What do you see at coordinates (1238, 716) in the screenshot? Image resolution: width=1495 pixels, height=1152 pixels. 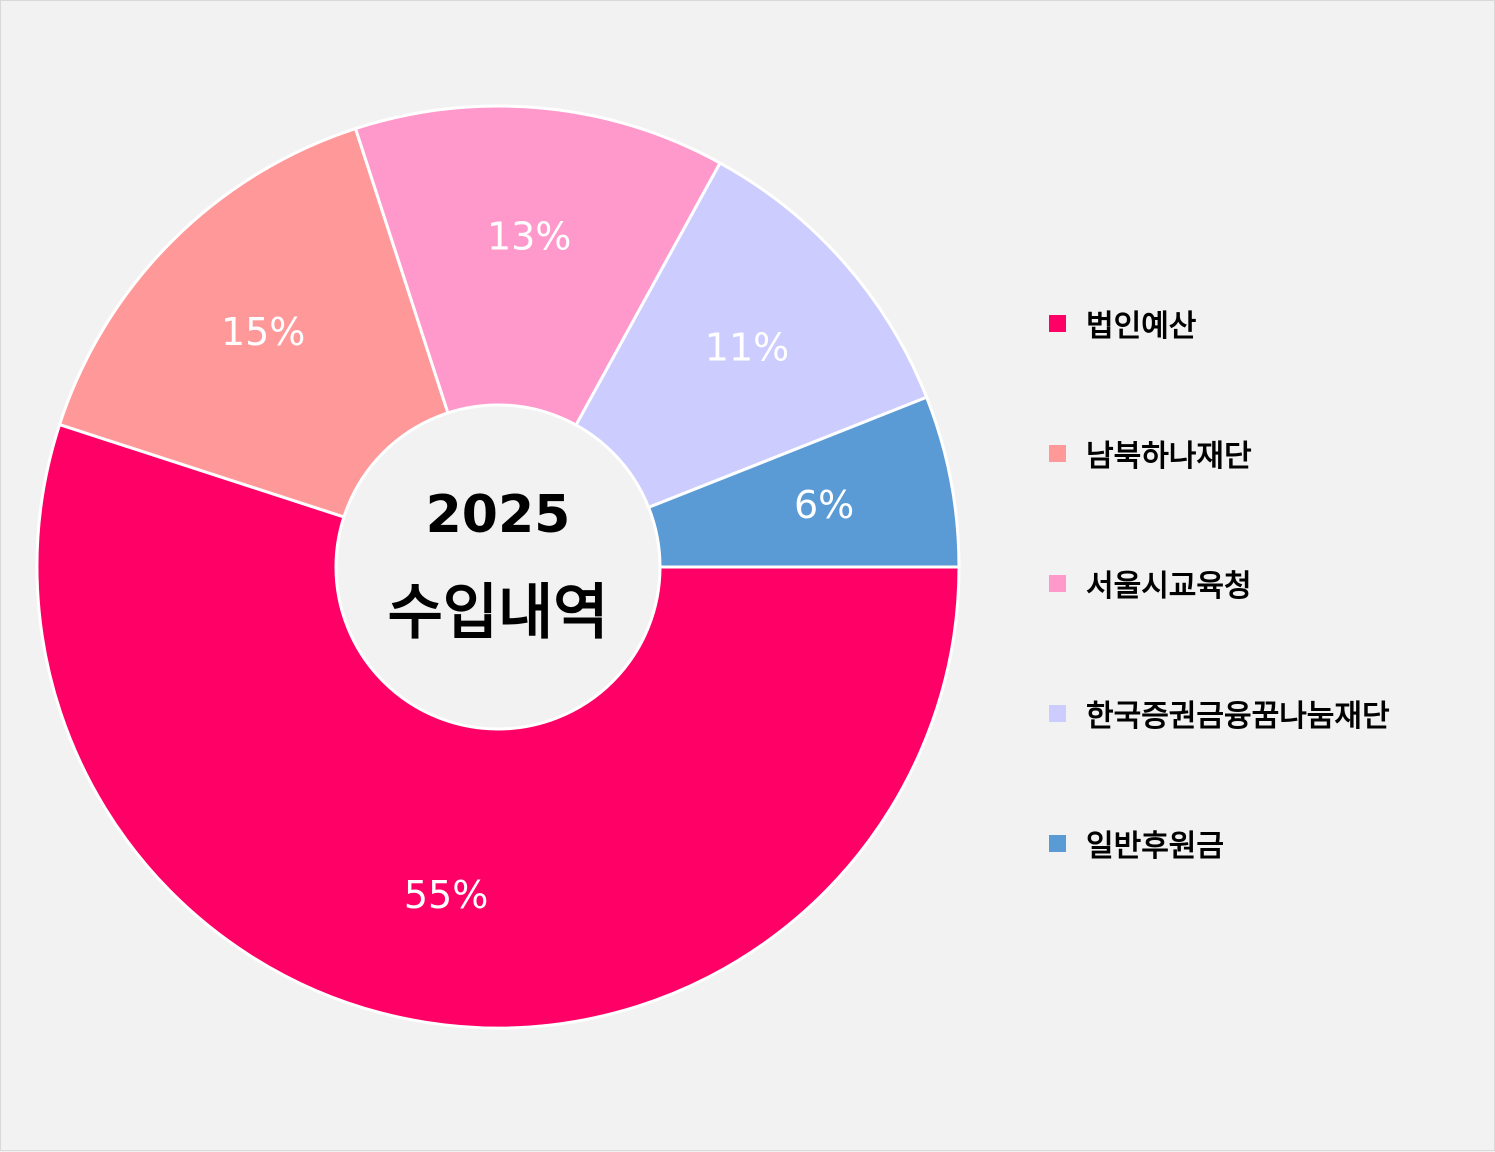 I see `legend-label: 한국증권금융꿈나눔재단` at bounding box center [1238, 716].